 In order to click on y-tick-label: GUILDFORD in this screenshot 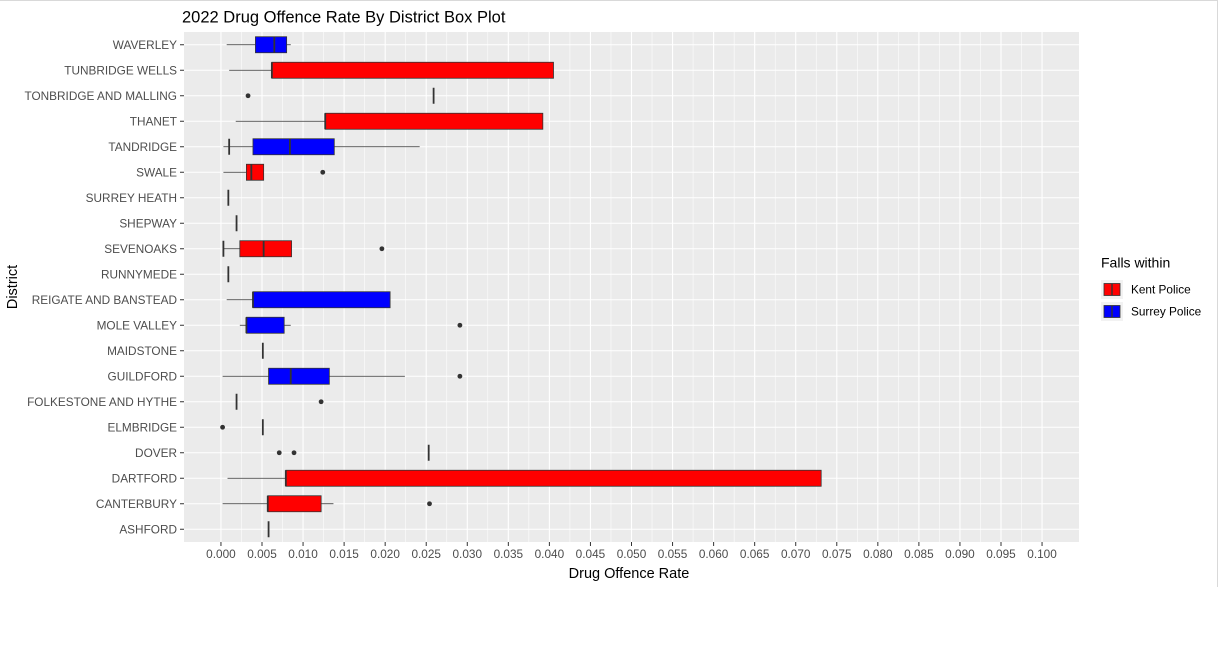, I will do `click(142, 376)`.